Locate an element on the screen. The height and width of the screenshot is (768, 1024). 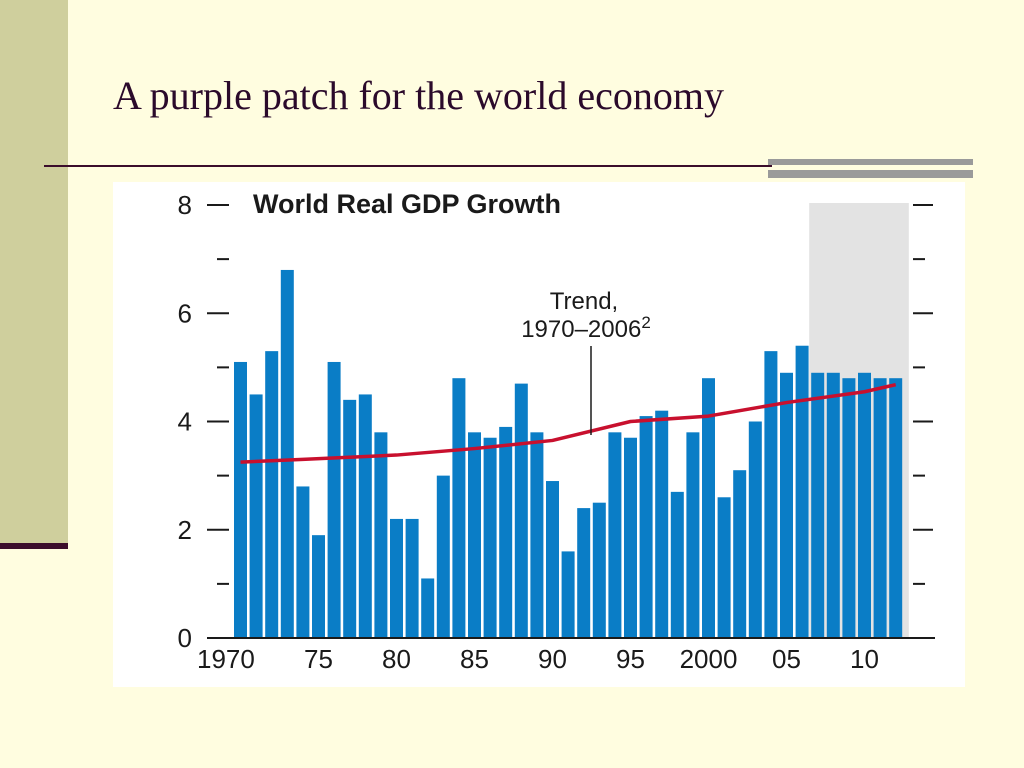
bar-1986 is located at coordinates (490, 537).